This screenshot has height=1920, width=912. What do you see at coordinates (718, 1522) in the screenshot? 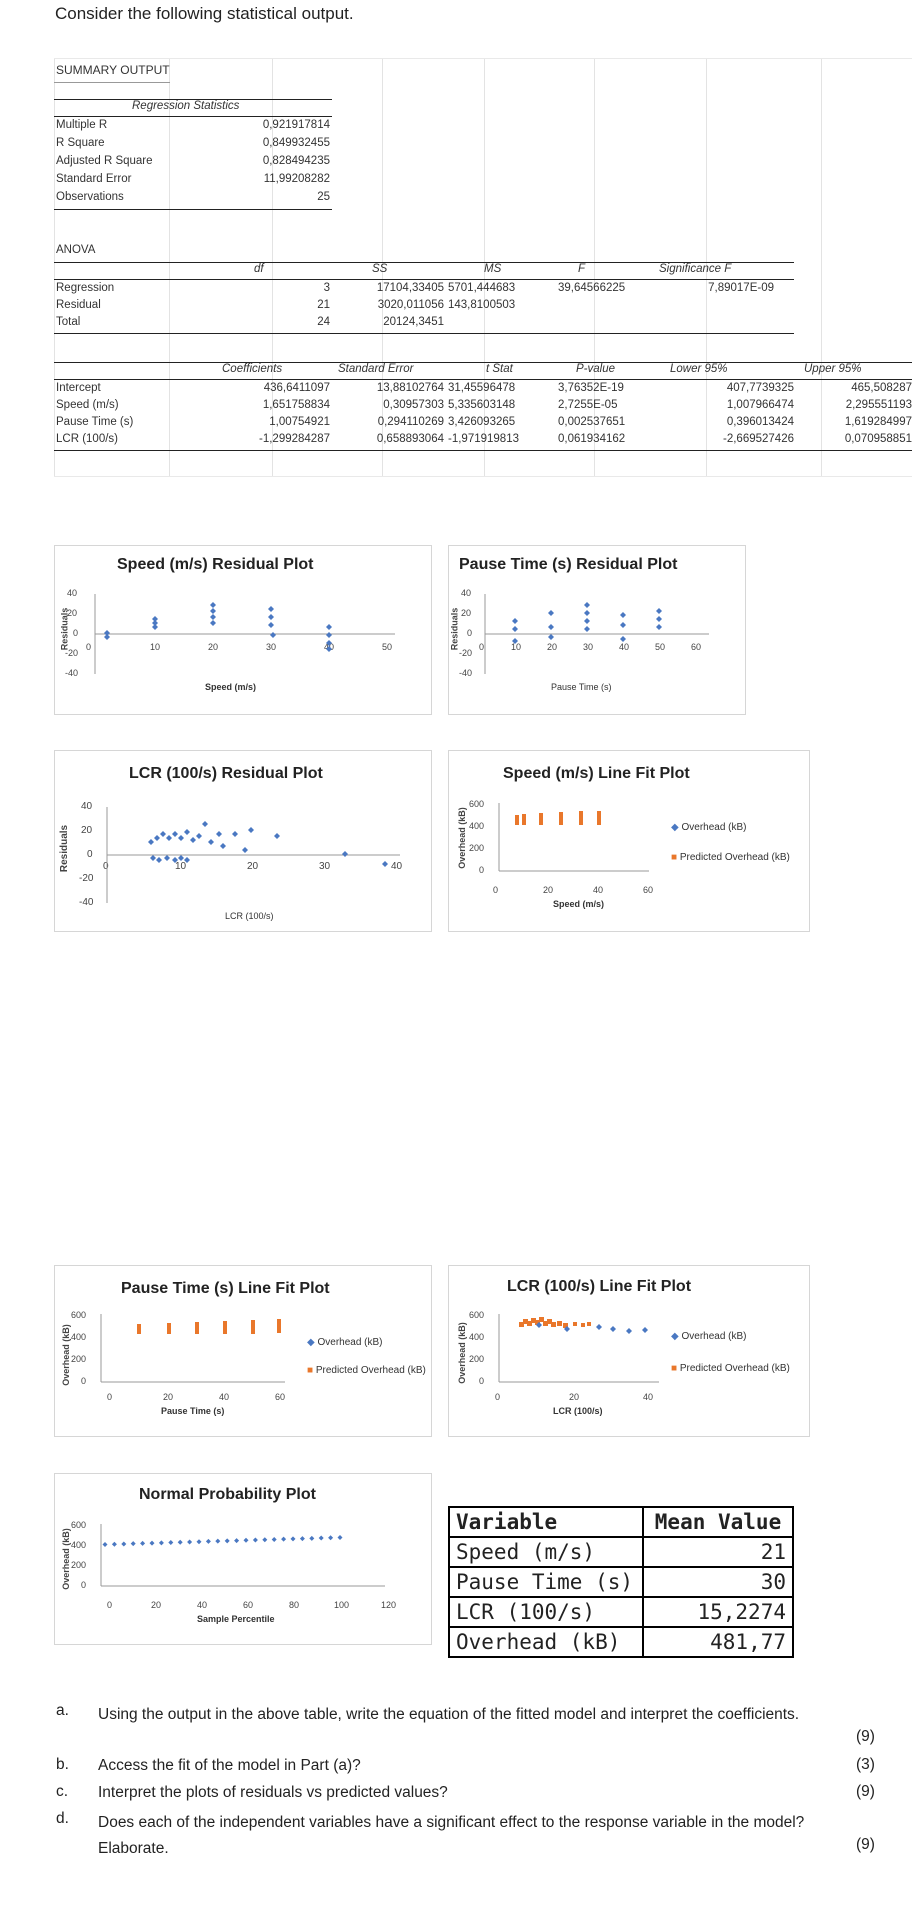
I see `header-mean-value: Mean Value` at bounding box center [718, 1522].